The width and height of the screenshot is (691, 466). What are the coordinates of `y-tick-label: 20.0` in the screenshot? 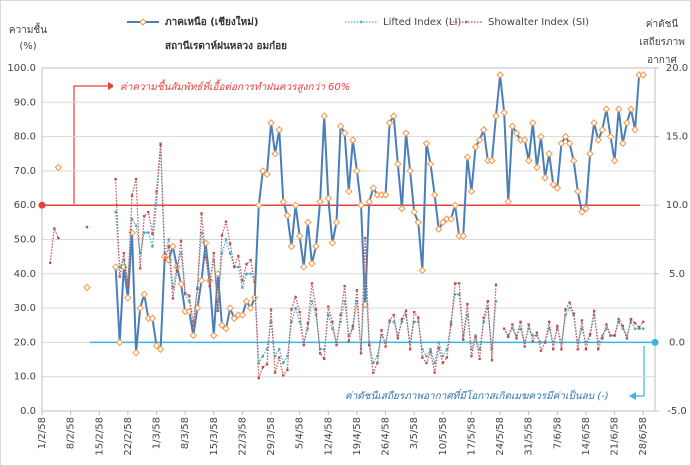 It's located at (25, 342).